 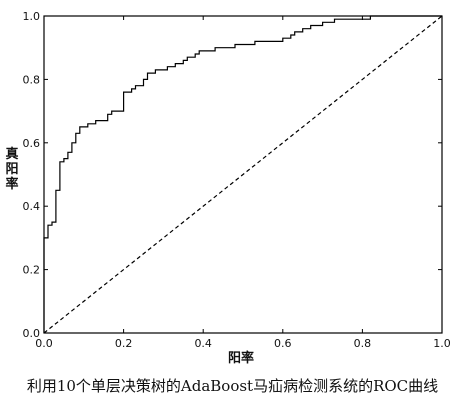 I want to click on x-tick-label: 0.0, so click(x=44, y=343).